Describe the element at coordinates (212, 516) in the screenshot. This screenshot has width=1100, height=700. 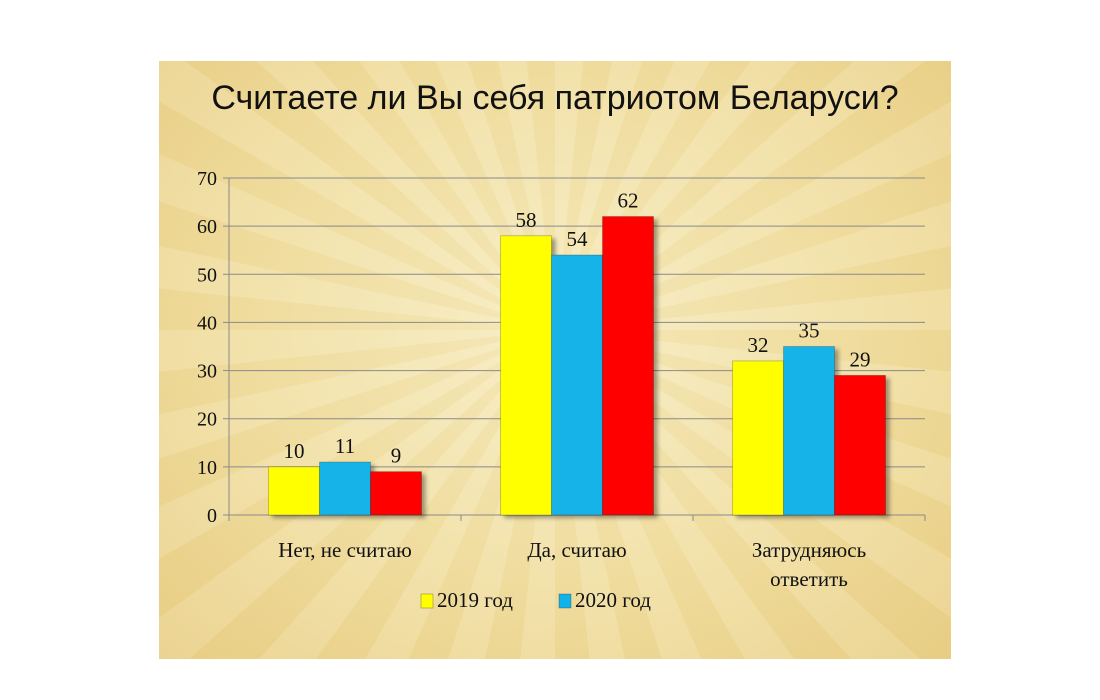
I see `y-tick-label: 0` at that location.